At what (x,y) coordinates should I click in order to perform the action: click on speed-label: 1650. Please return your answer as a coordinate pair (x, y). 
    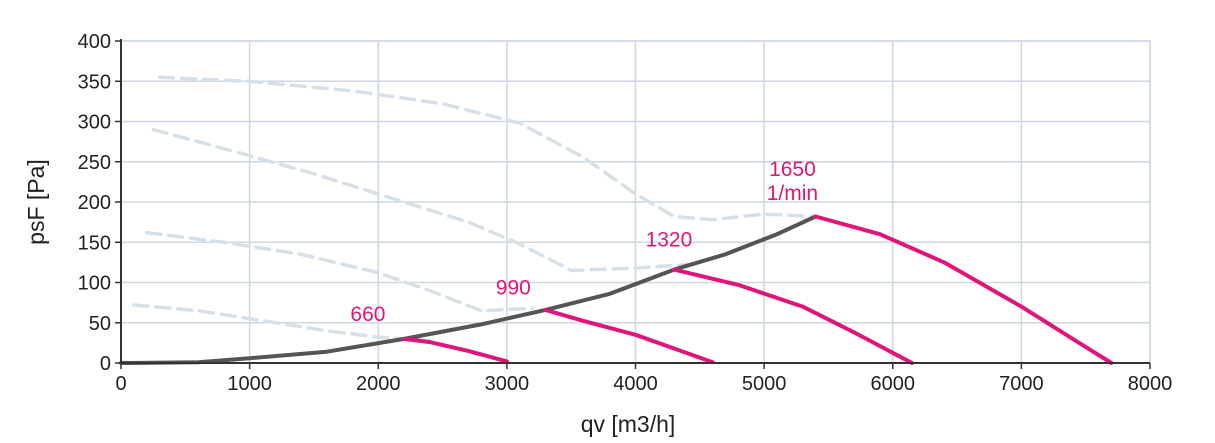
    Looking at the image, I should click on (792, 169).